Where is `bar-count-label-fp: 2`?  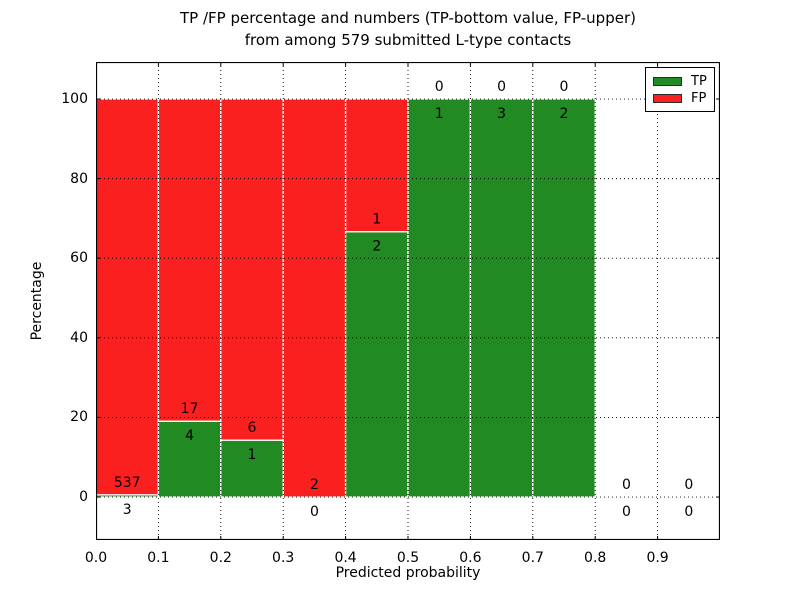 bar-count-label-fp: 2 is located at coordinates (314, 485).